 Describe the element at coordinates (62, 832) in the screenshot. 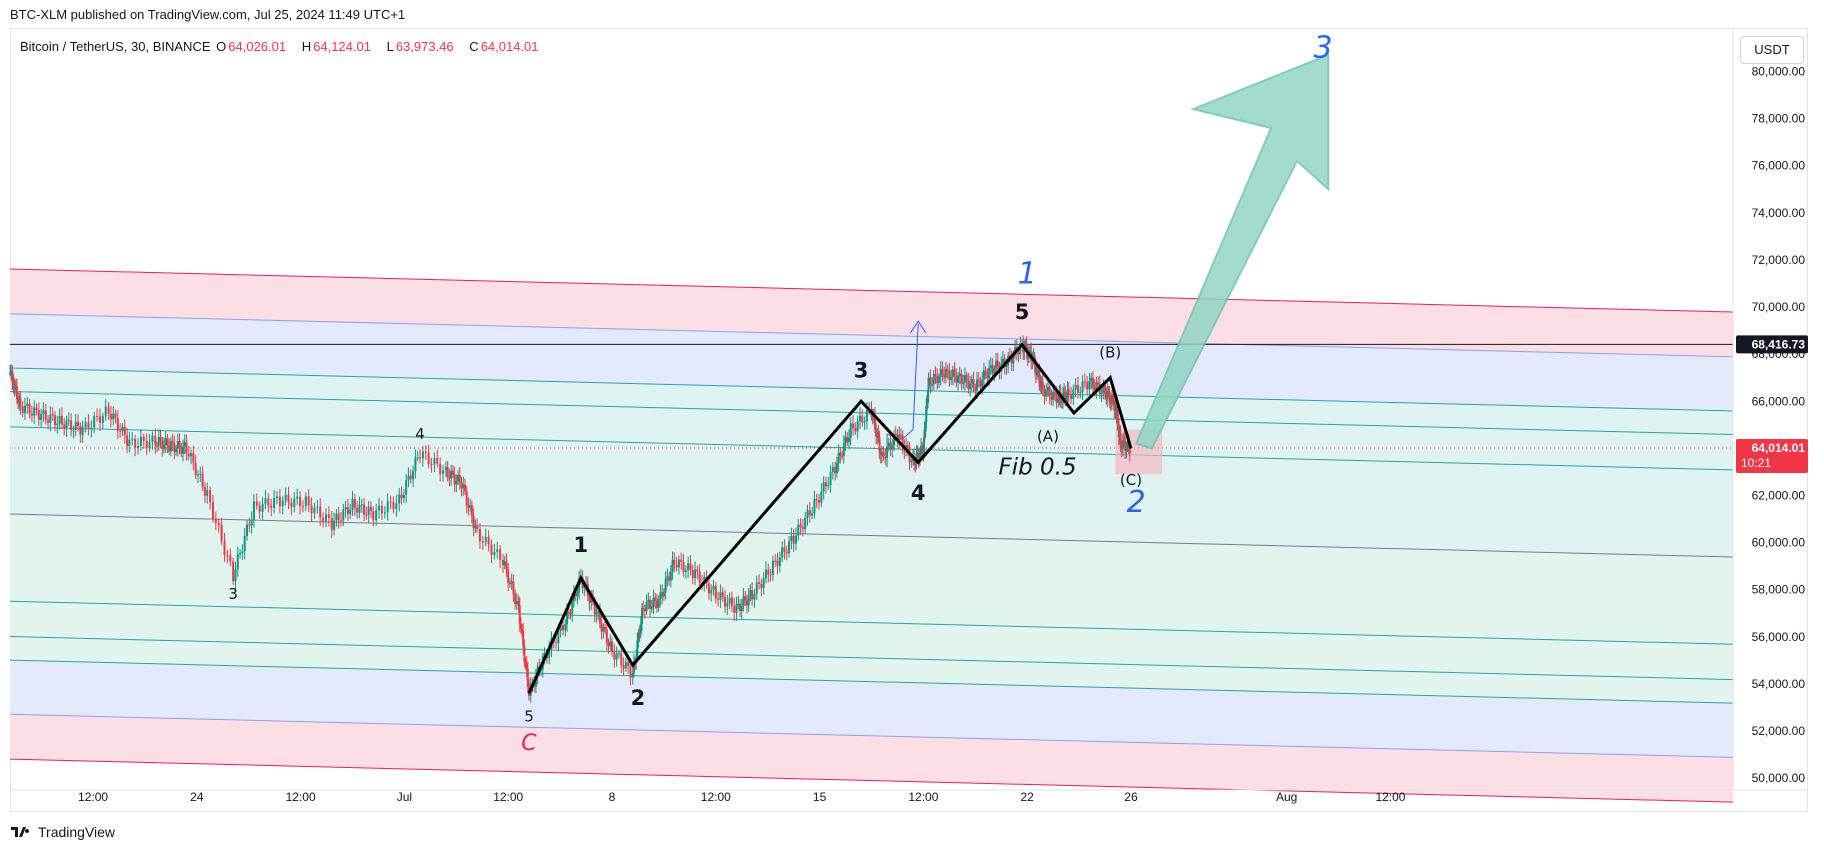

I see `tradingview-footer: TradingView` at that location.